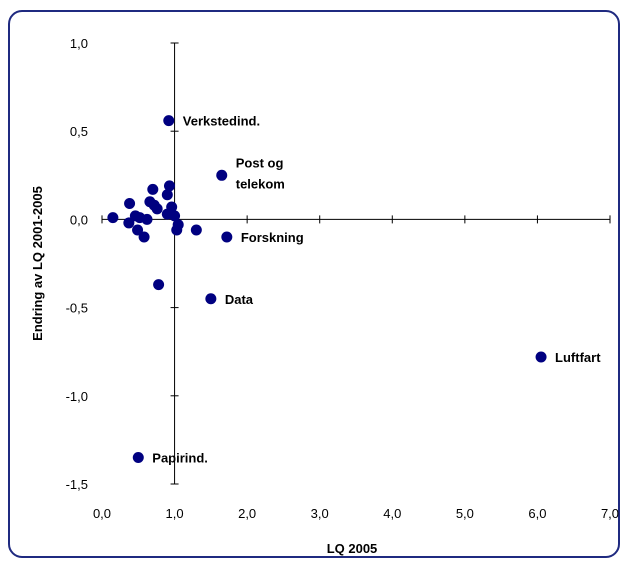 The width and height of the screenshot is (630, 568). I want to click on y-tick-label: 0,0, so click(79, 219).